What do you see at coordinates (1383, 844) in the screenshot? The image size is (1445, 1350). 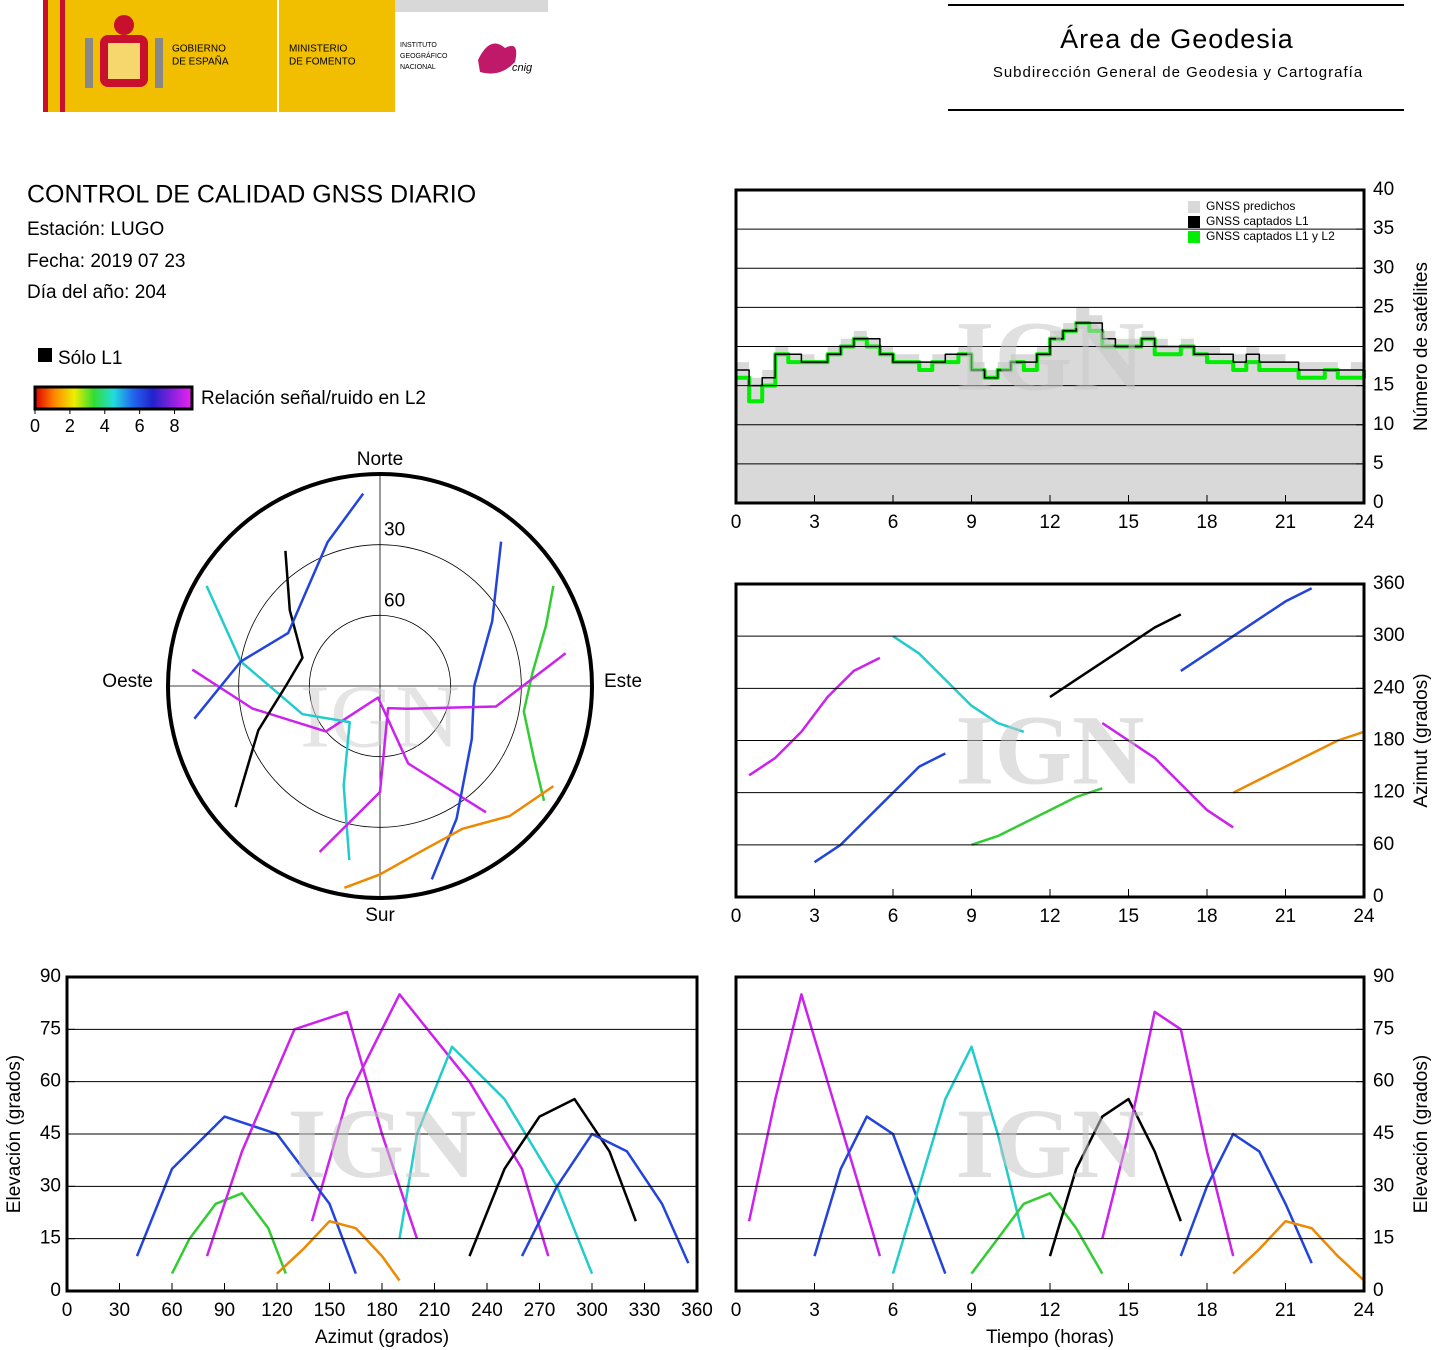 I see `y-tick-label: 60` at bounding box center [1383, 844].